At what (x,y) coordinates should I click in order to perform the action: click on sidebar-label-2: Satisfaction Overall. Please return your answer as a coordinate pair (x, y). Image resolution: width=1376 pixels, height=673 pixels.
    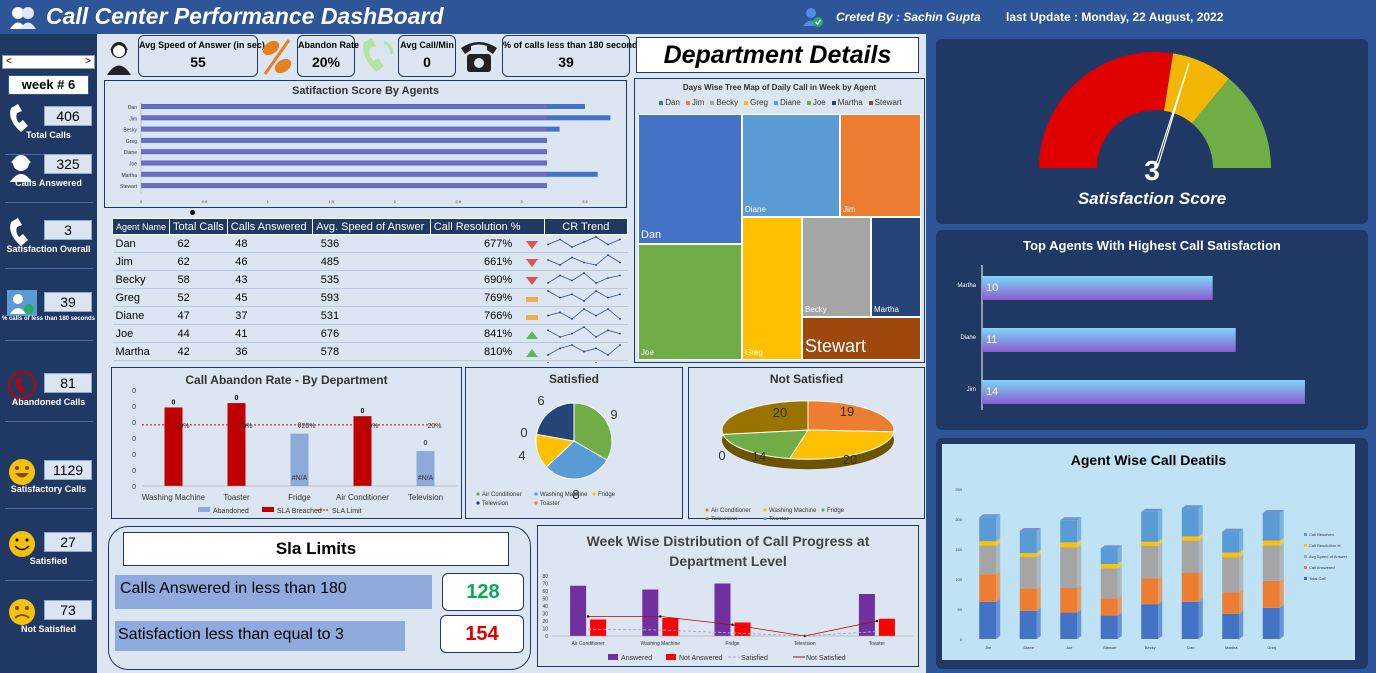
    Looking at the image, I should click on (48, 249).